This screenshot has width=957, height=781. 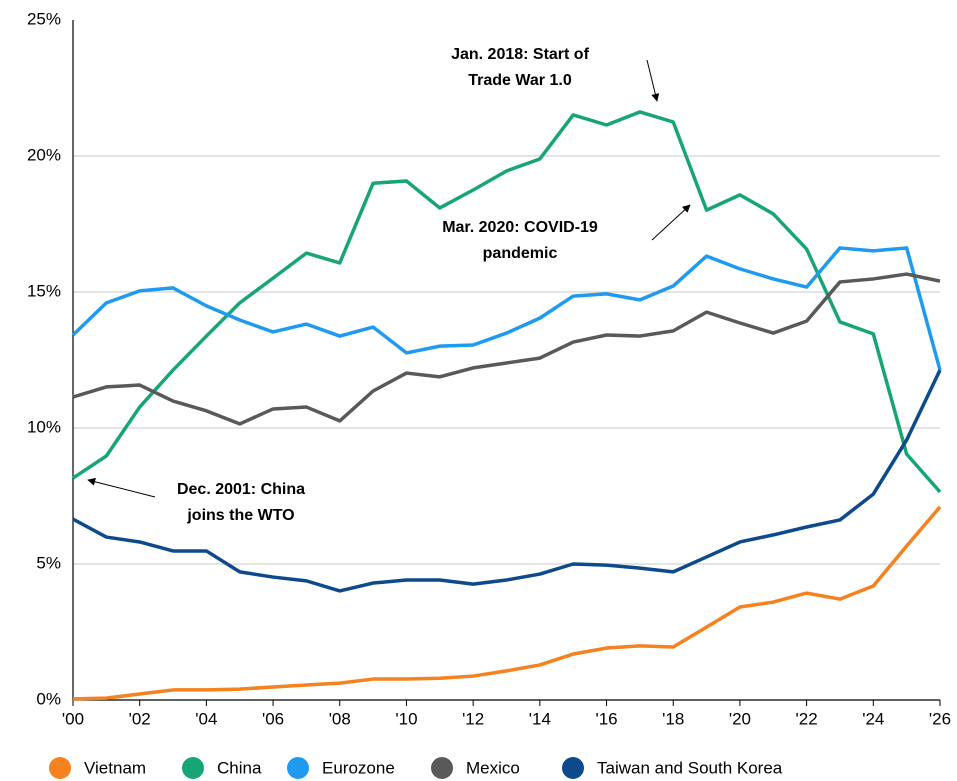 I want to click on legend-label: Mexico, so click(x=493, y=767).